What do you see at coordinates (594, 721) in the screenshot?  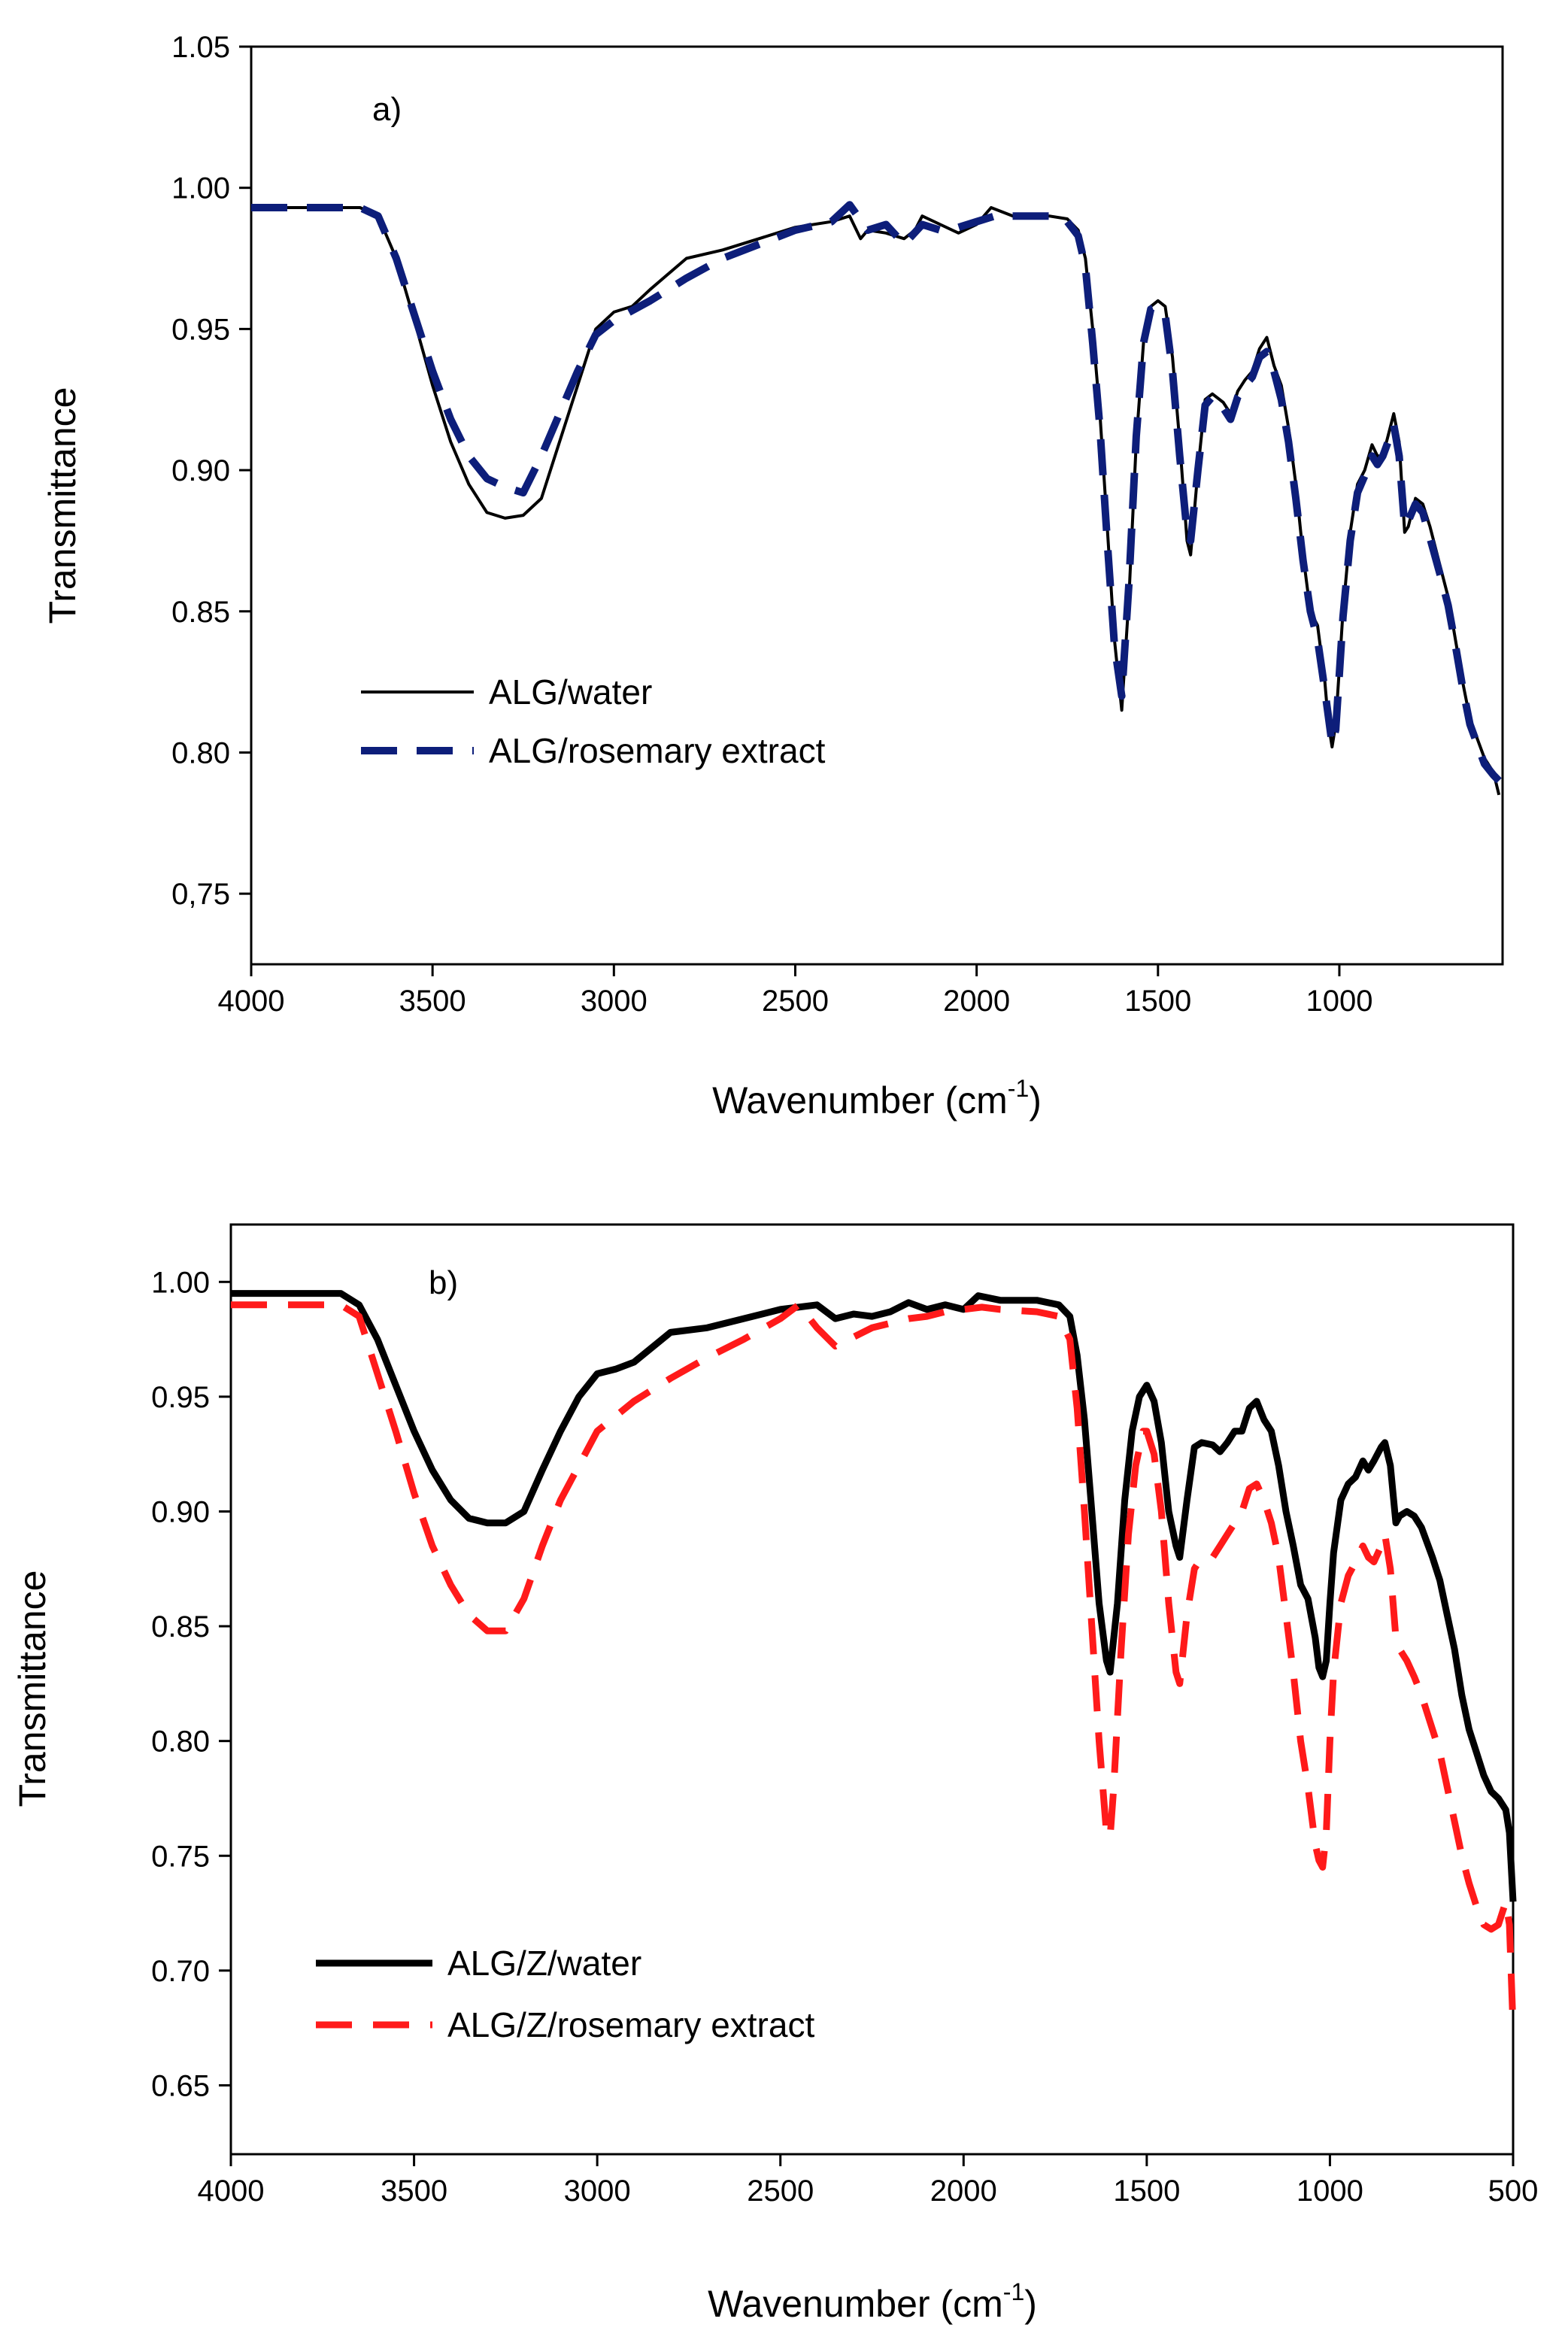 I see `legend-a: ALG/water ALG/rosemary extract` at bounding box center [594, 721].